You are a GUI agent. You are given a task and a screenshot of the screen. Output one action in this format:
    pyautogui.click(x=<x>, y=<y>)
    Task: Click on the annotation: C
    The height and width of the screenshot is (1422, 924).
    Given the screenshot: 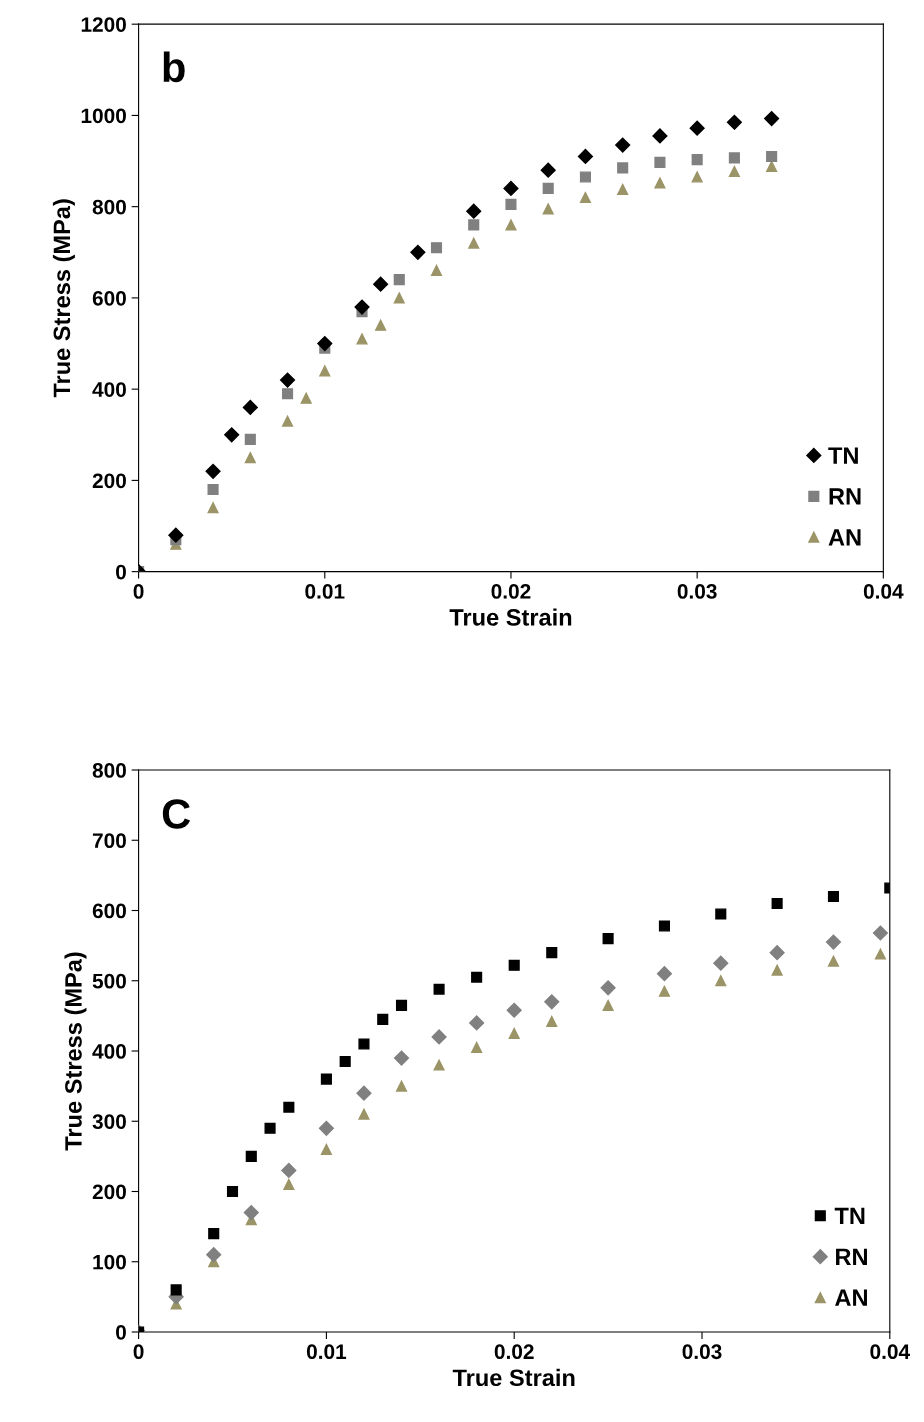 What is the action you would take?
    pyautogui.click(x=176, y=814)
    